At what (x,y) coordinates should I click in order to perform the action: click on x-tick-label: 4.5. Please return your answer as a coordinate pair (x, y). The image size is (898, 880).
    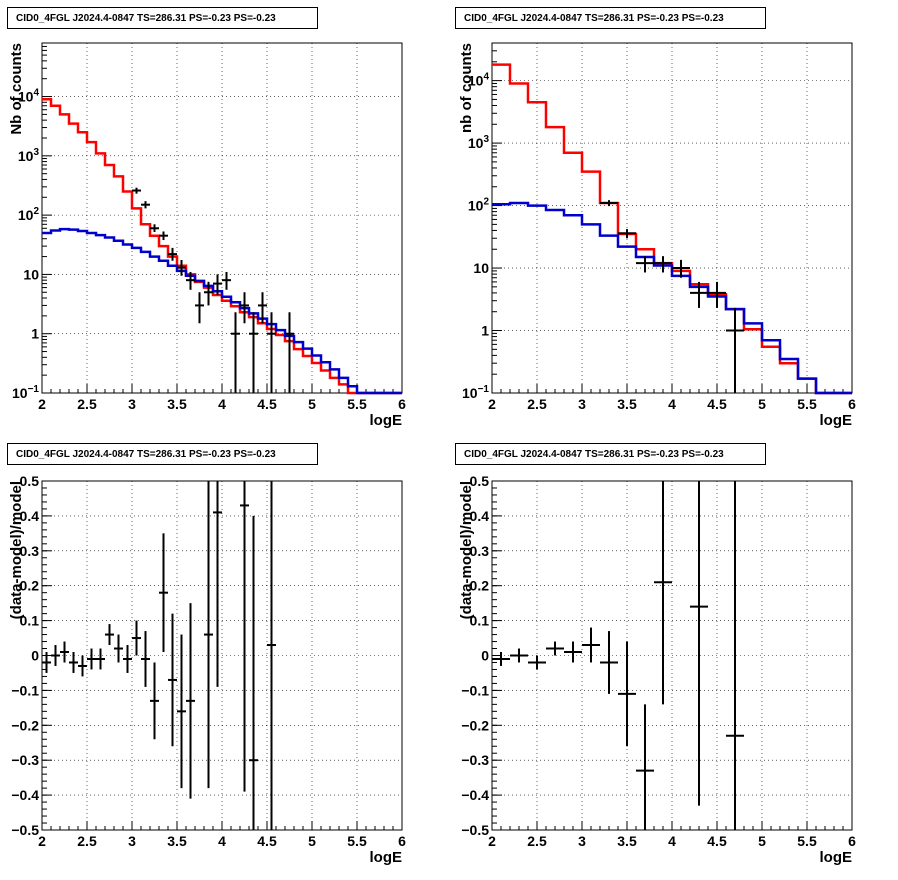
    Looking at the image, I should click on (267, 404).